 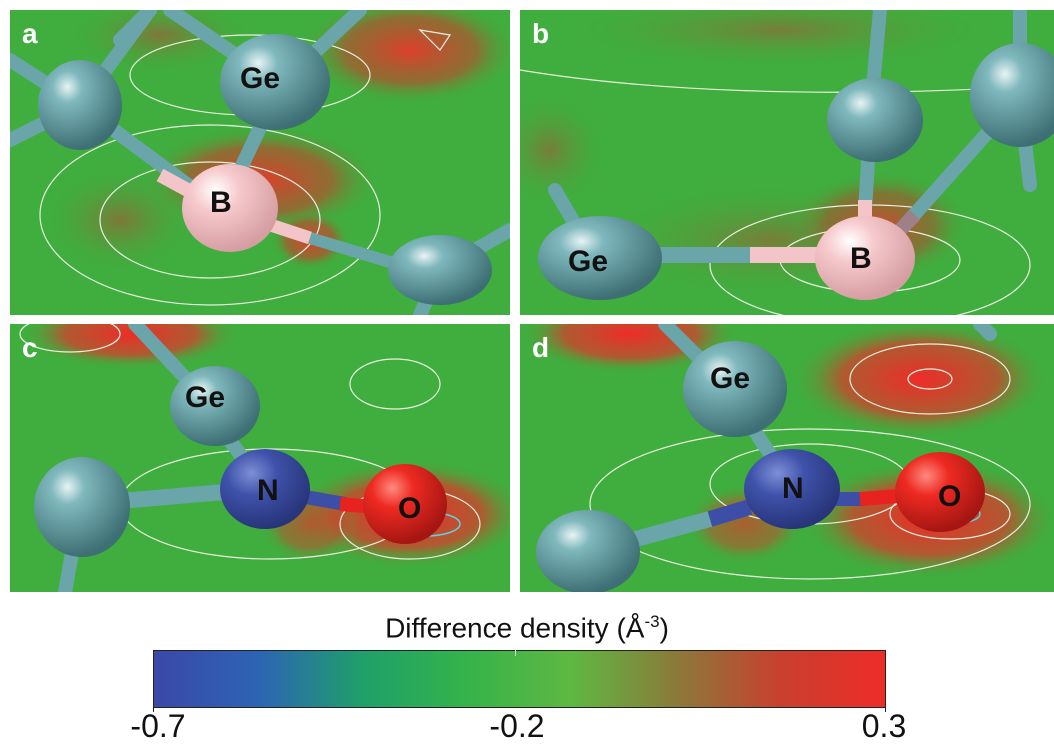 I want to click on panel-label-a: a, so click(x=30, y=33).